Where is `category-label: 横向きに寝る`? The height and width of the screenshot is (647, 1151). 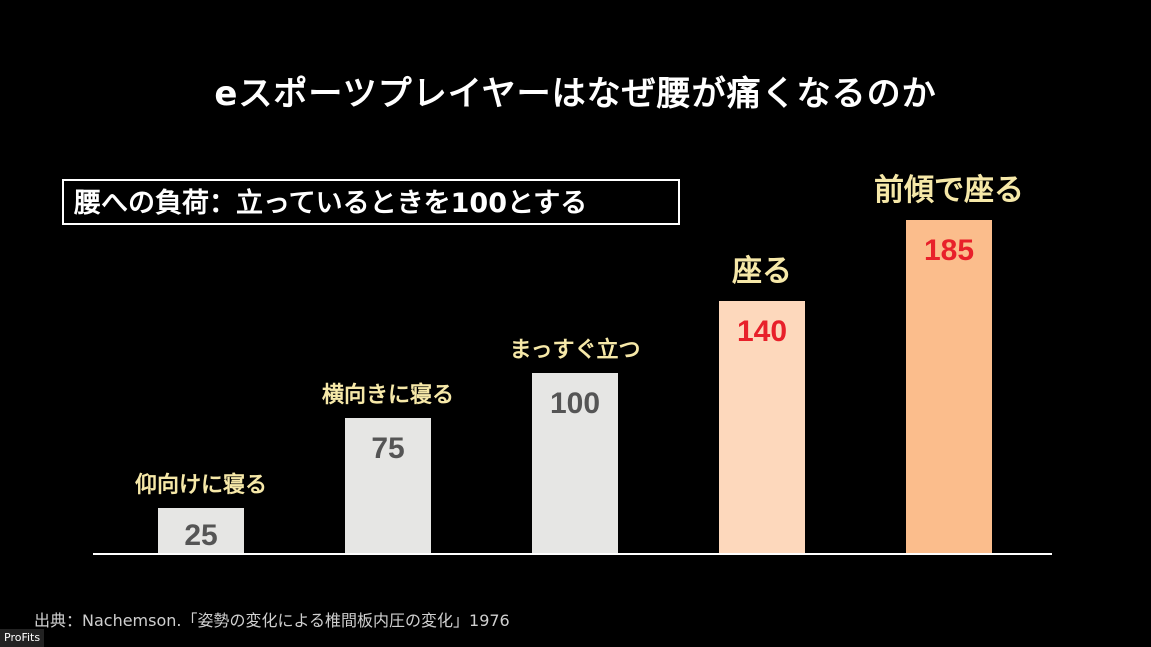 category-label: 横向きに寝る is located at coordinates (388, 395).